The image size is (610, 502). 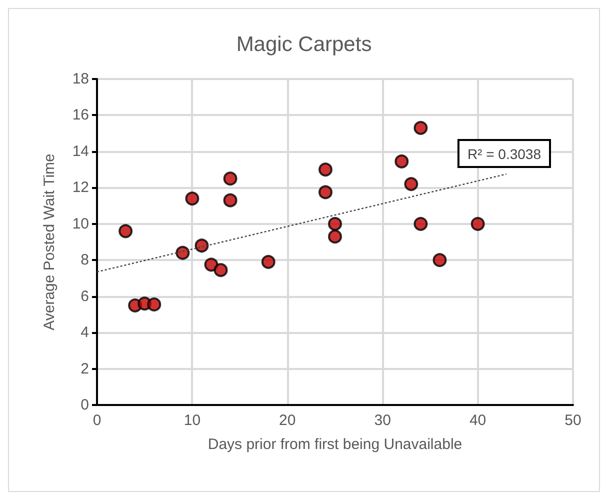 What do you see at coordinates (80, 79) in the screenshot?
I see `y-tick-label: 18` at bounding box center [80, 79].